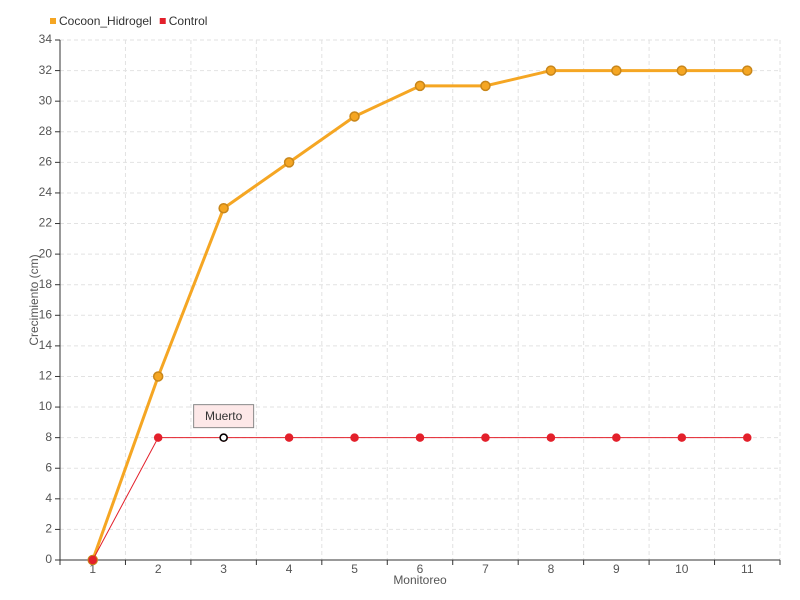 The width and height of the screenshot is (800, 600). I want to click on annotation-text: Muerto, so click(224, 416).